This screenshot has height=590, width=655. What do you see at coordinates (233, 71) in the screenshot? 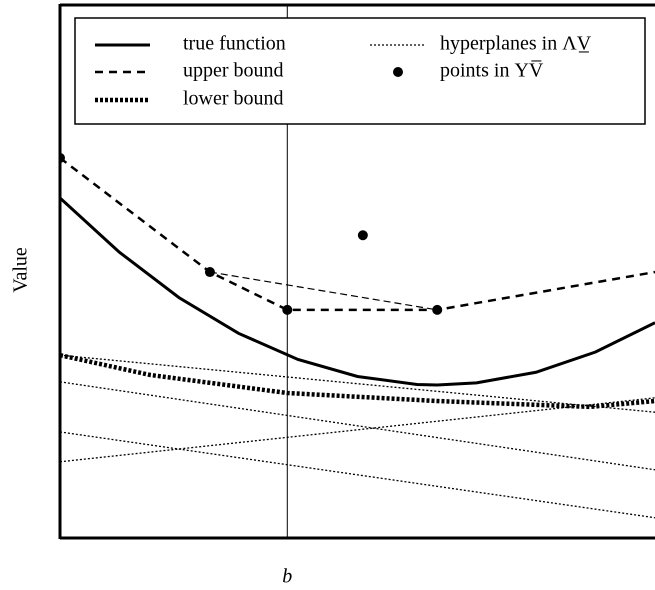
I see `legend-label: upper bound` at bounding box center [233, 71].